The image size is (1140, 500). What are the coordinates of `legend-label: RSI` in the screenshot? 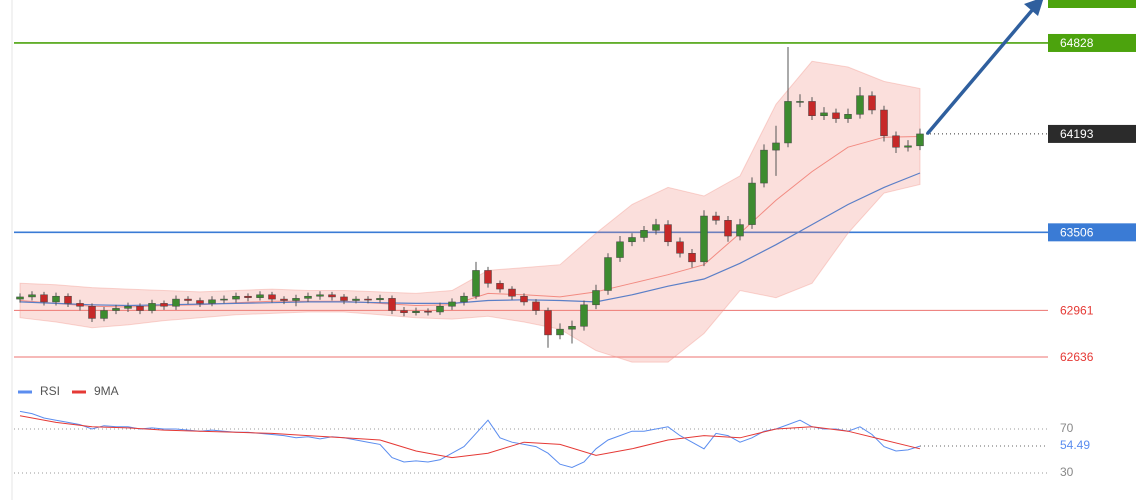 It's located at (50, 391).